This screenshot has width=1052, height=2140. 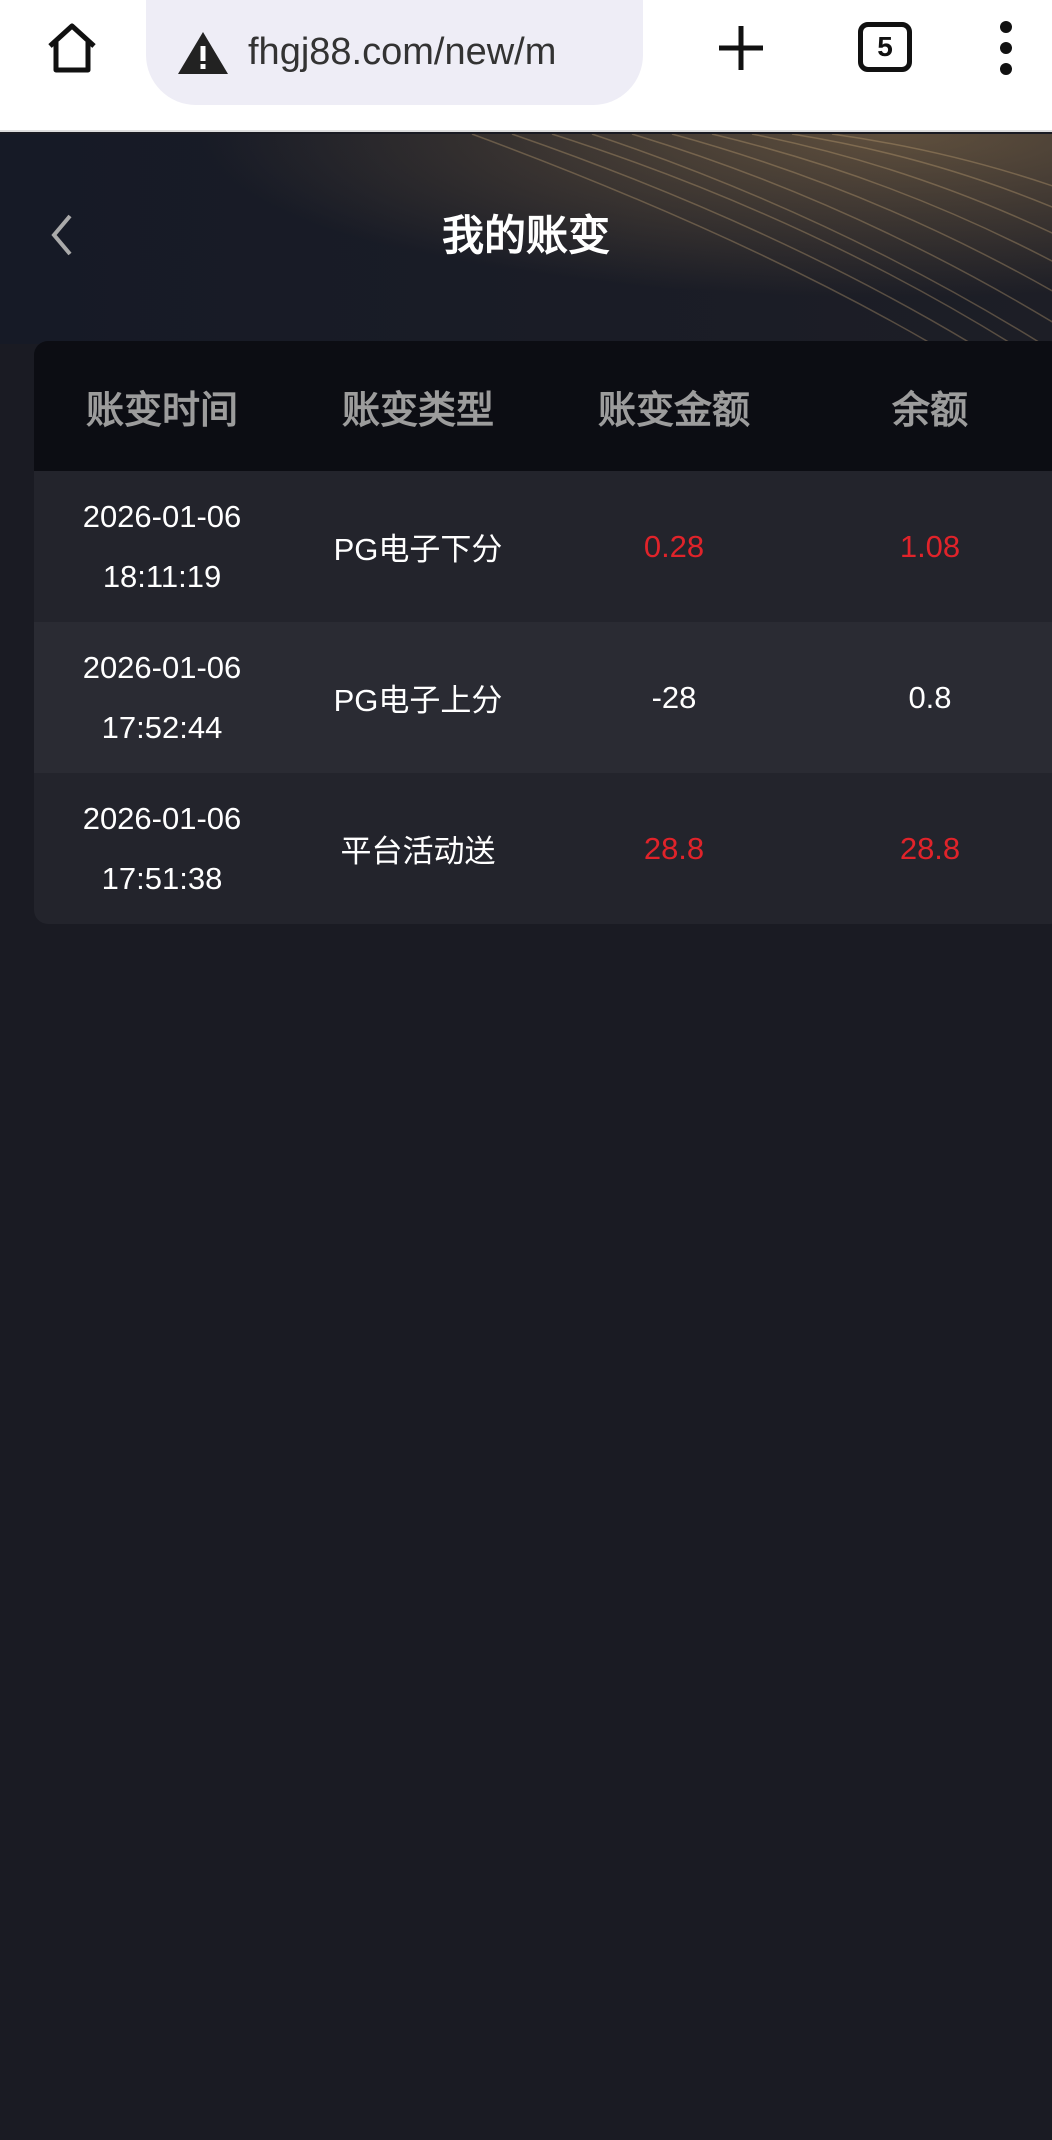 I want to click on cell-balance: 1.08, so click(x=930, y=546).